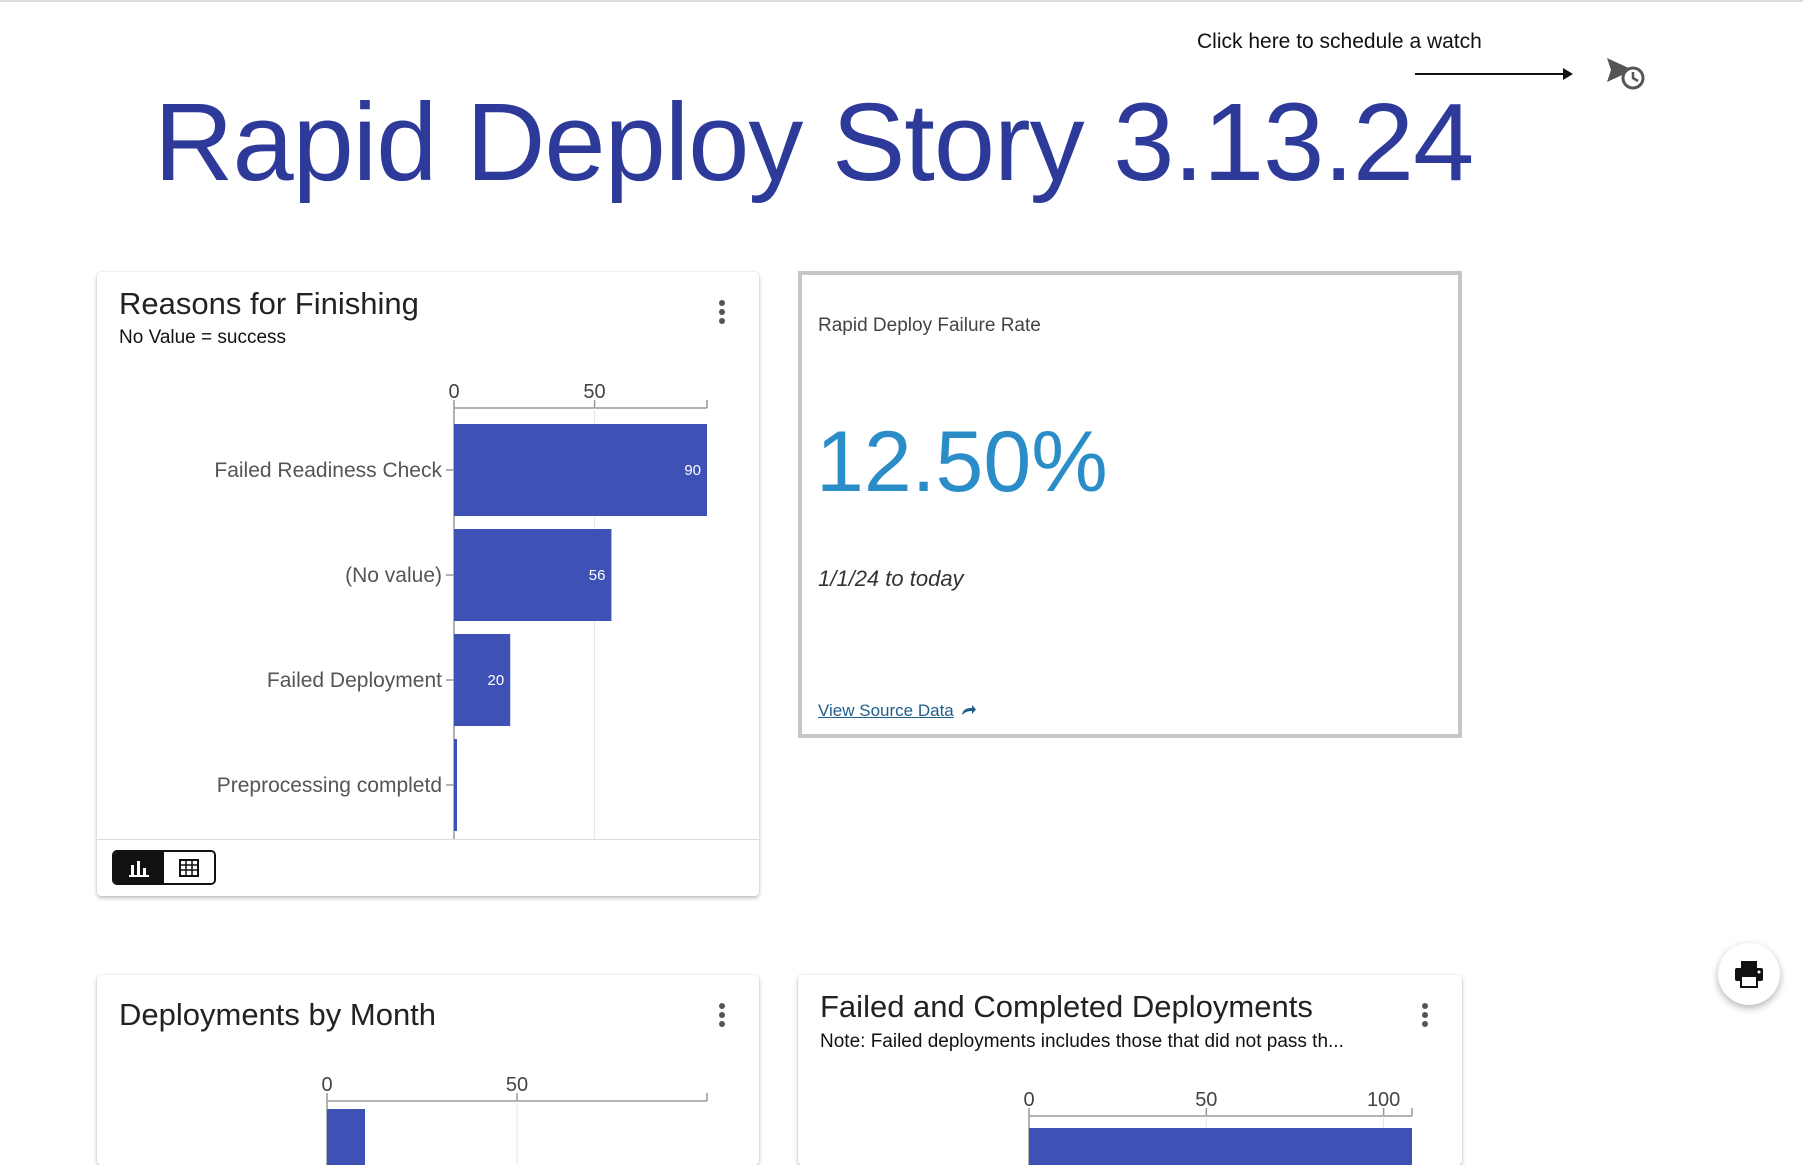  What do you see at coordinates (1339, 41) in the screenshot?
I see `schedule-watch-hint: Click here to schedule a watch` at bounding box center [1339, 41].